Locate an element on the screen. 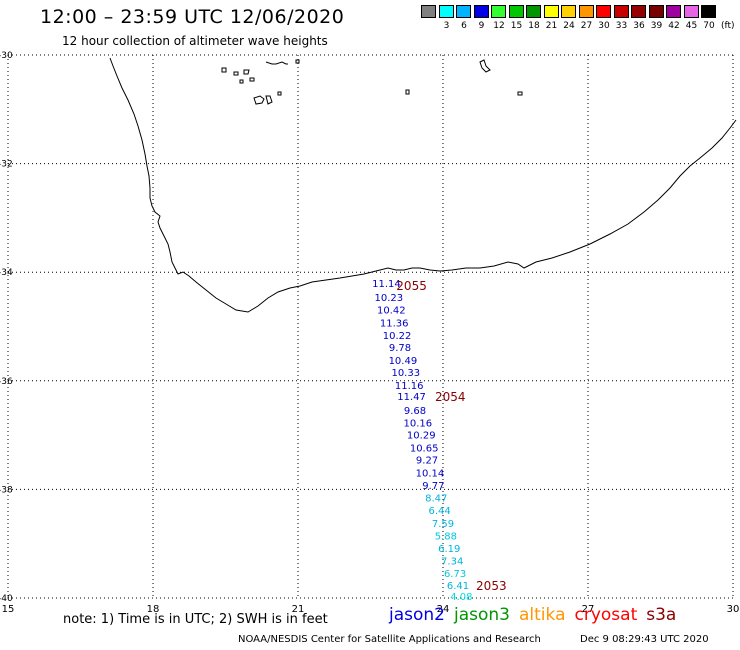 The height and width of the screenshot is (650, 740). swh-value-label: 6.44 is located at coordinates (439, 511).